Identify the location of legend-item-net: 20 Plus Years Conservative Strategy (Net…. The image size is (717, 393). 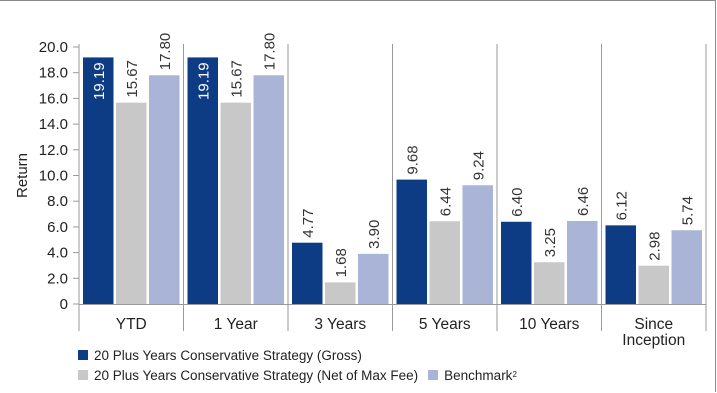
(248, 375).